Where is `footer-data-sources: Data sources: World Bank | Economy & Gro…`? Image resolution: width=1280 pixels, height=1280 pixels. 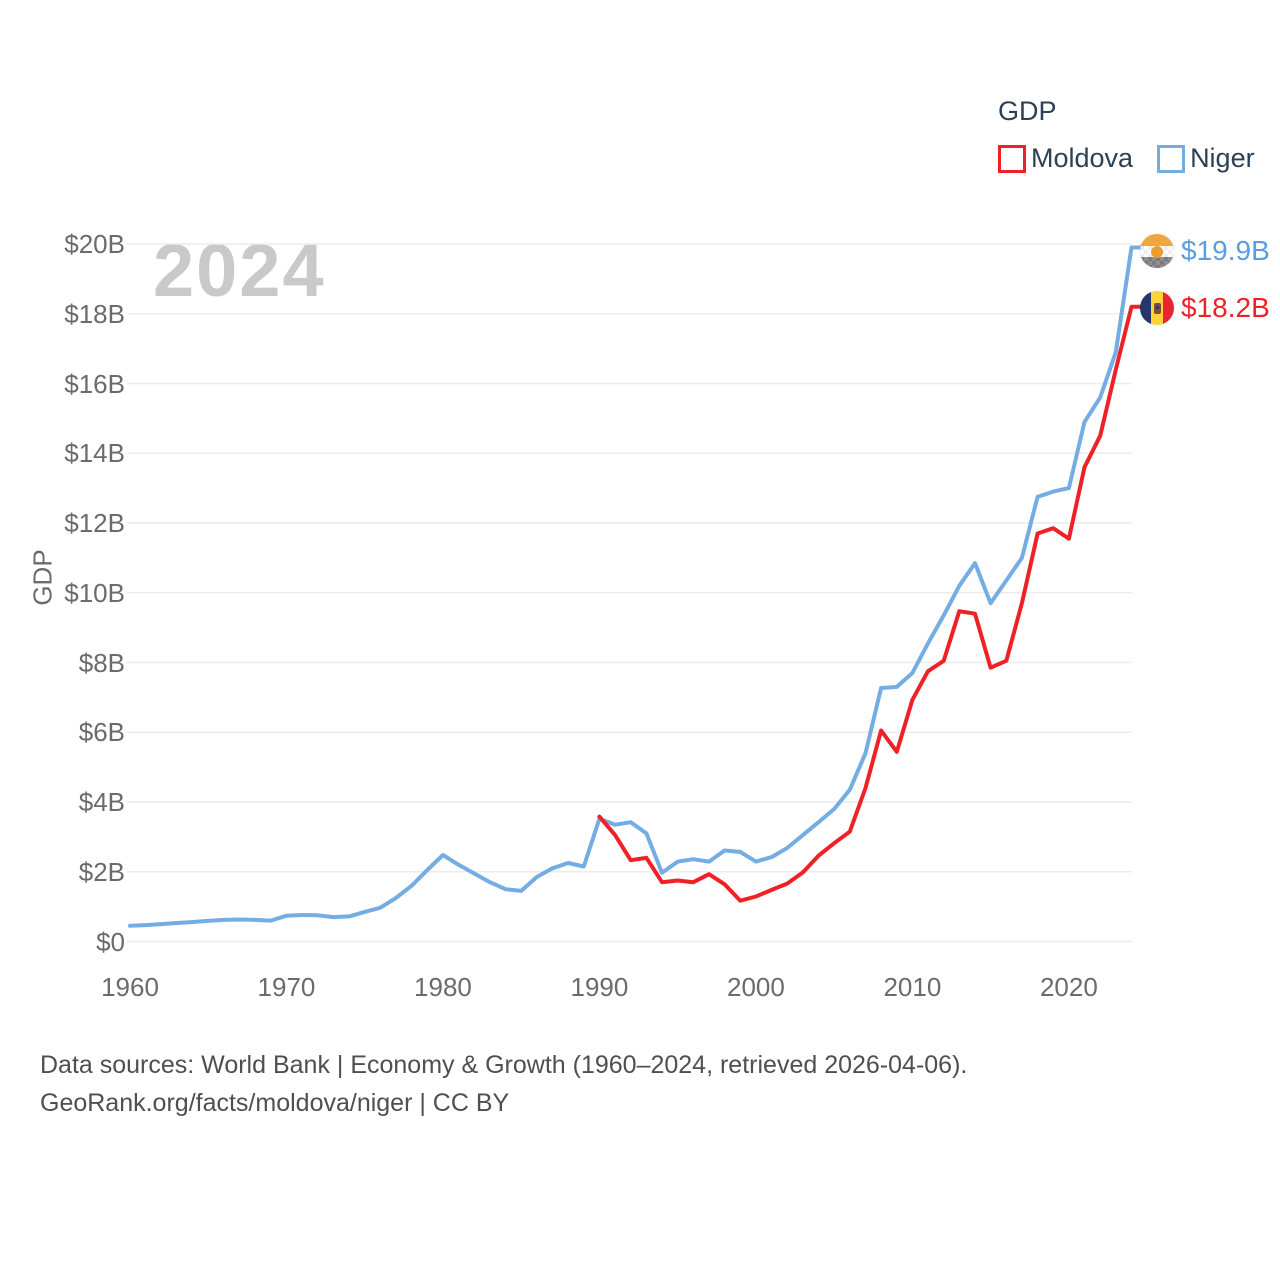
footer-data-sources: Data sources: World Bank | Economy & Gro… is located at coordinates (504, 1065).